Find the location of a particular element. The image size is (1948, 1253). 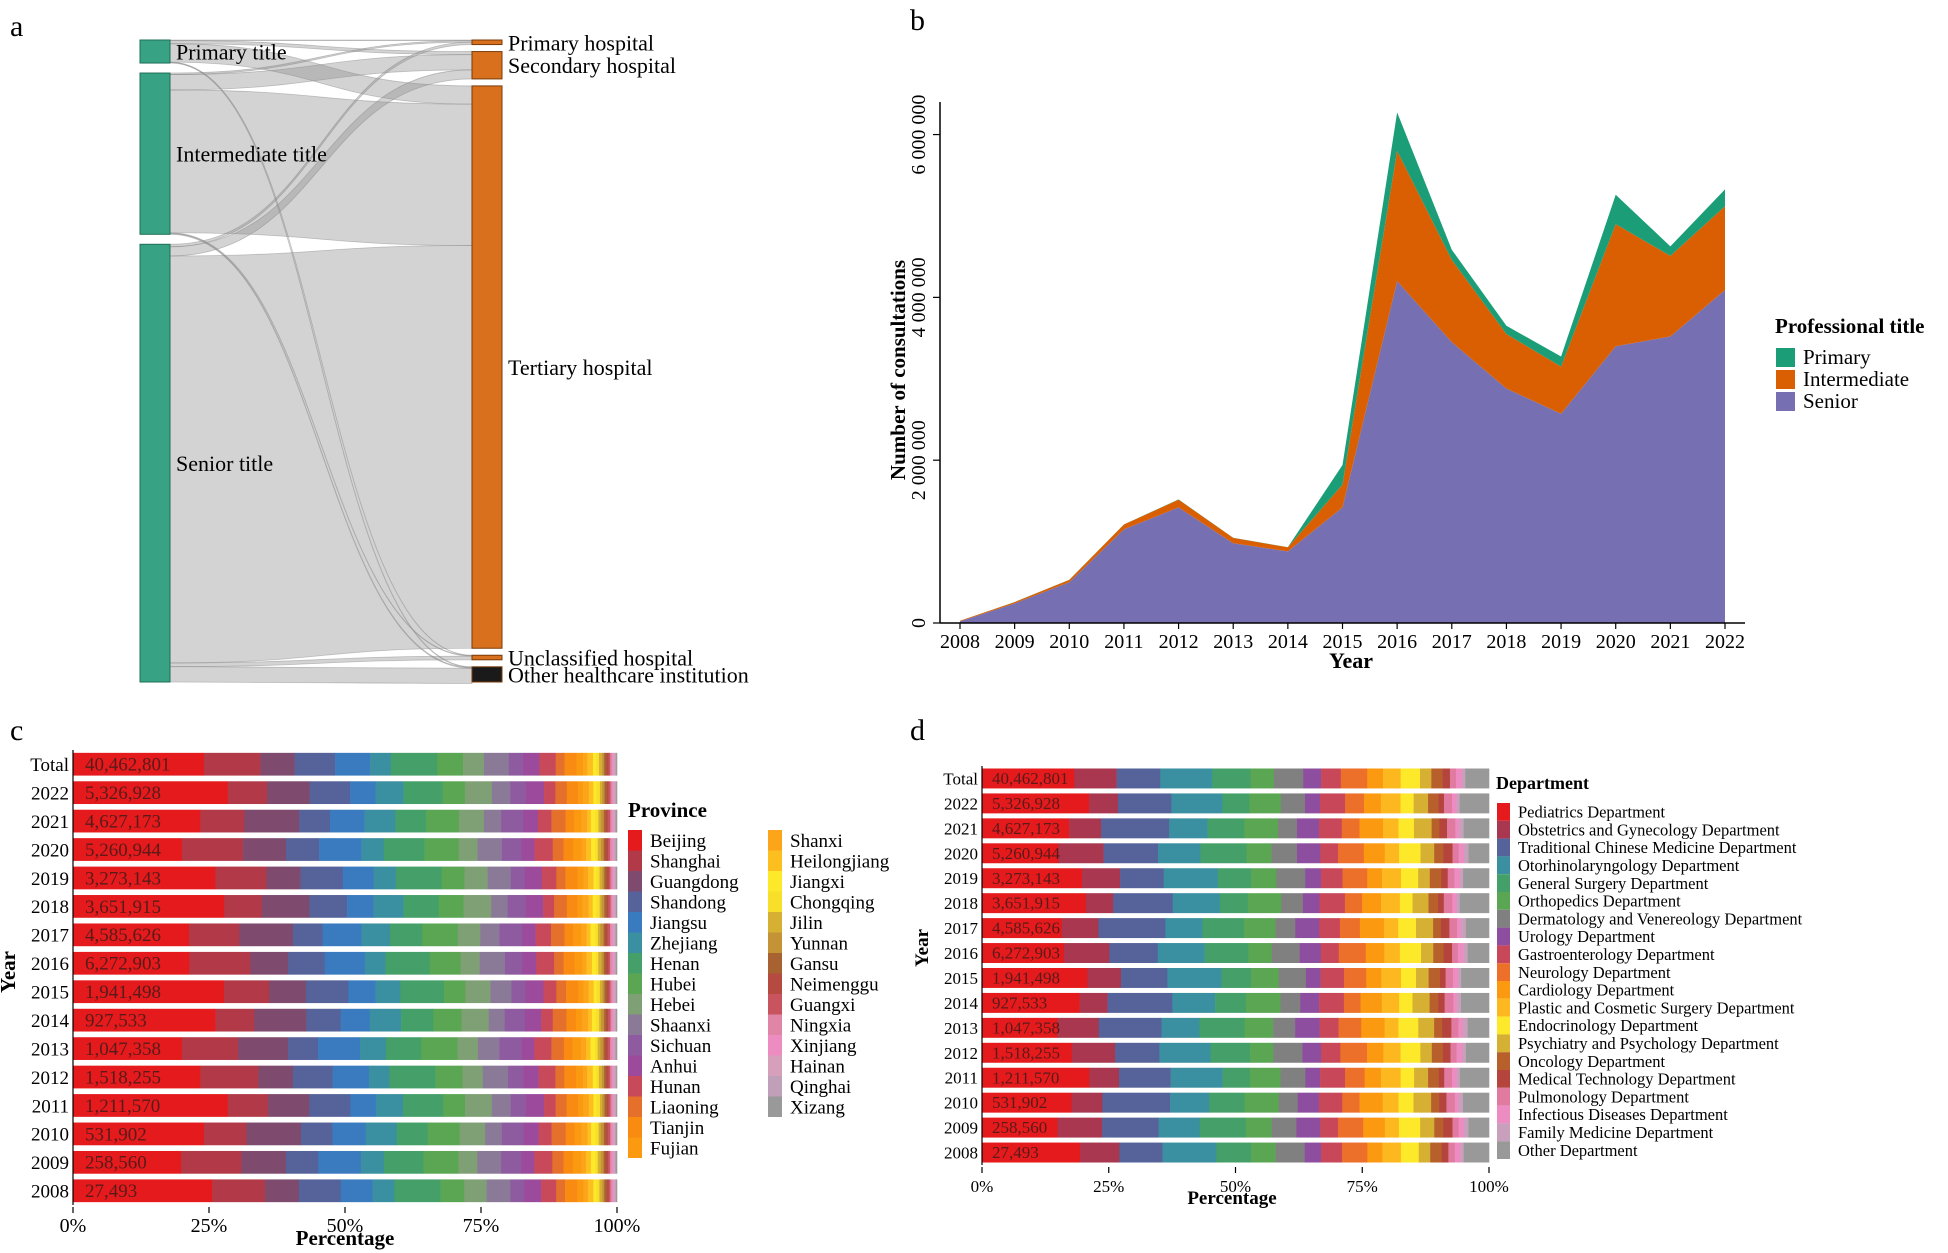

bar-segment-2022-dermatology-and-venereology-department is located at coordinates (1293, 803).